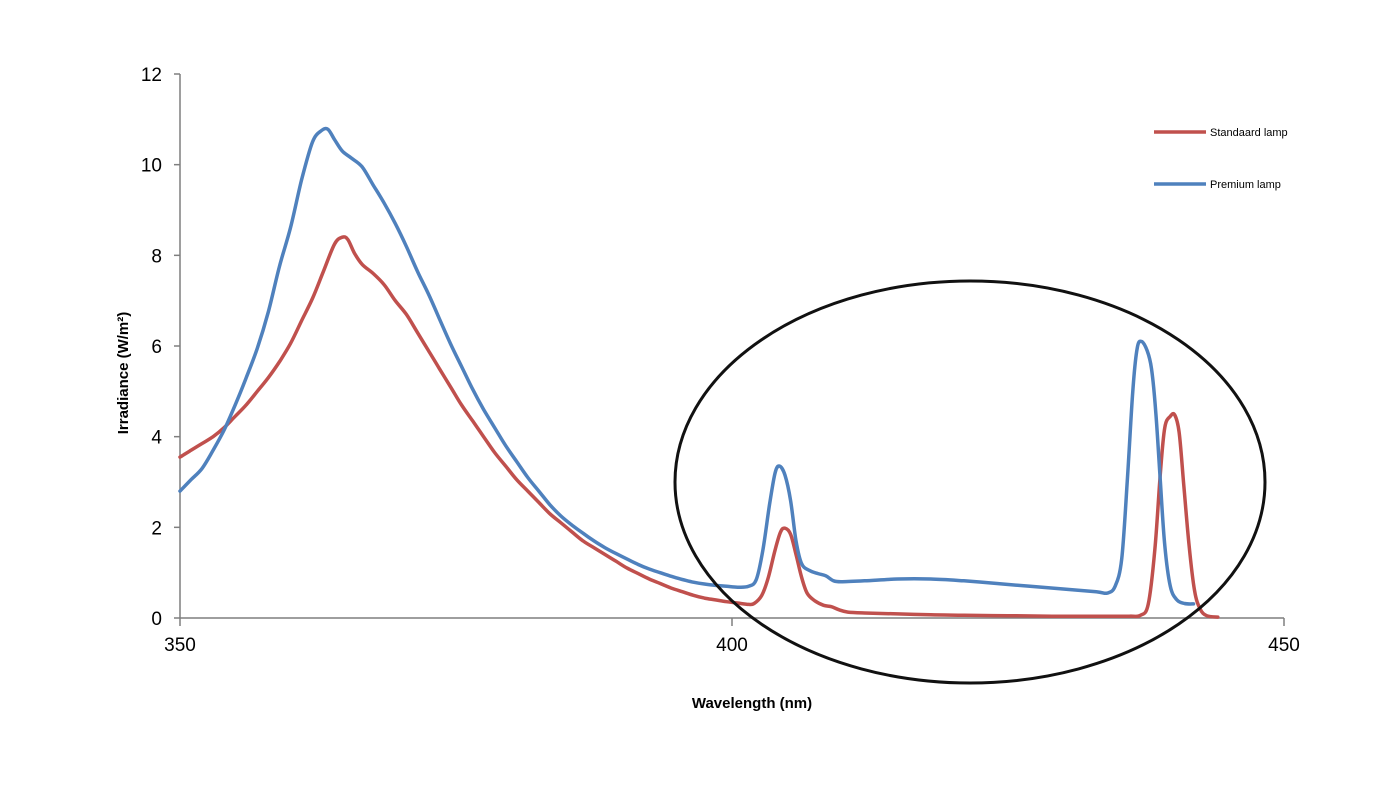 This screenshot has width=1393, height=794. What do you see at coordinates (156, 438) in the screenshot?
I see `y-tick-label: 4` at bounding box center [156, 438].